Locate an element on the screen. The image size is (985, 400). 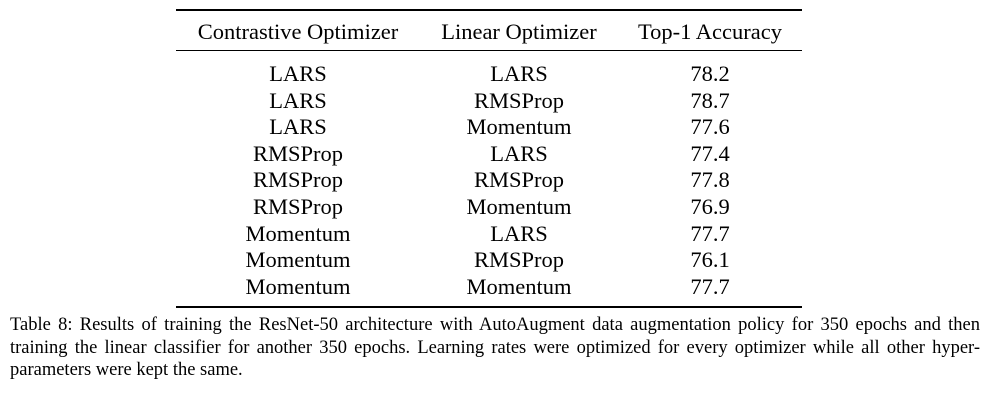
table-row: Momentum RMSProp 76.1 is located at coordinates (489, 260).